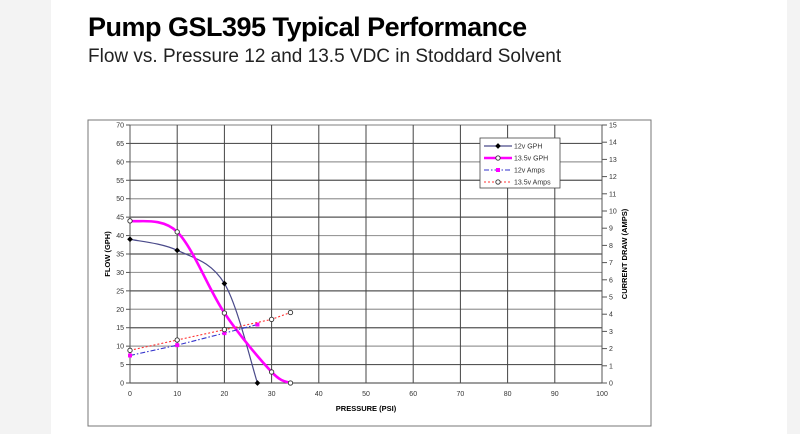  What do you see at coordinates (177, 394) in the screenshot?
I see `x-tick-label: 10` at bounding box center [177, 394].